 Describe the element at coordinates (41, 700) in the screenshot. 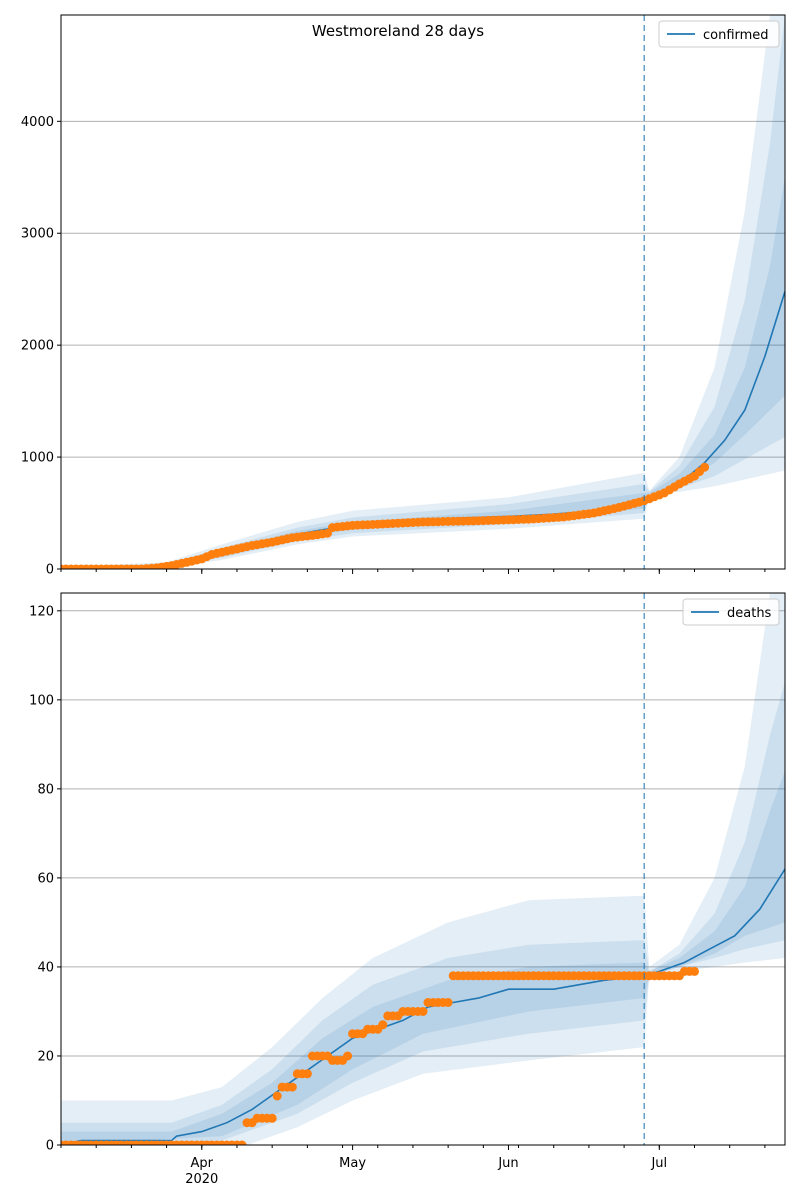

I see `y-tick-label: 100` at that location.